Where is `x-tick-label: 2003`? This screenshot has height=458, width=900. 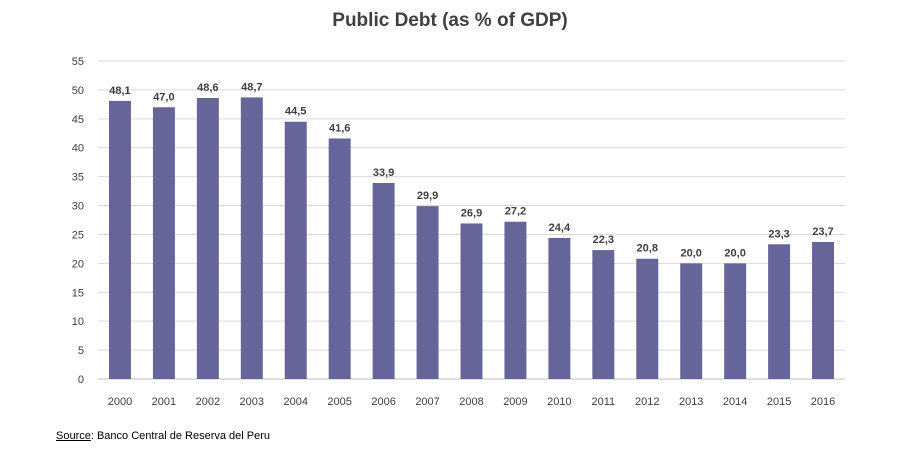 x-tick-label: 2003 is located at coordinates (252, 402).